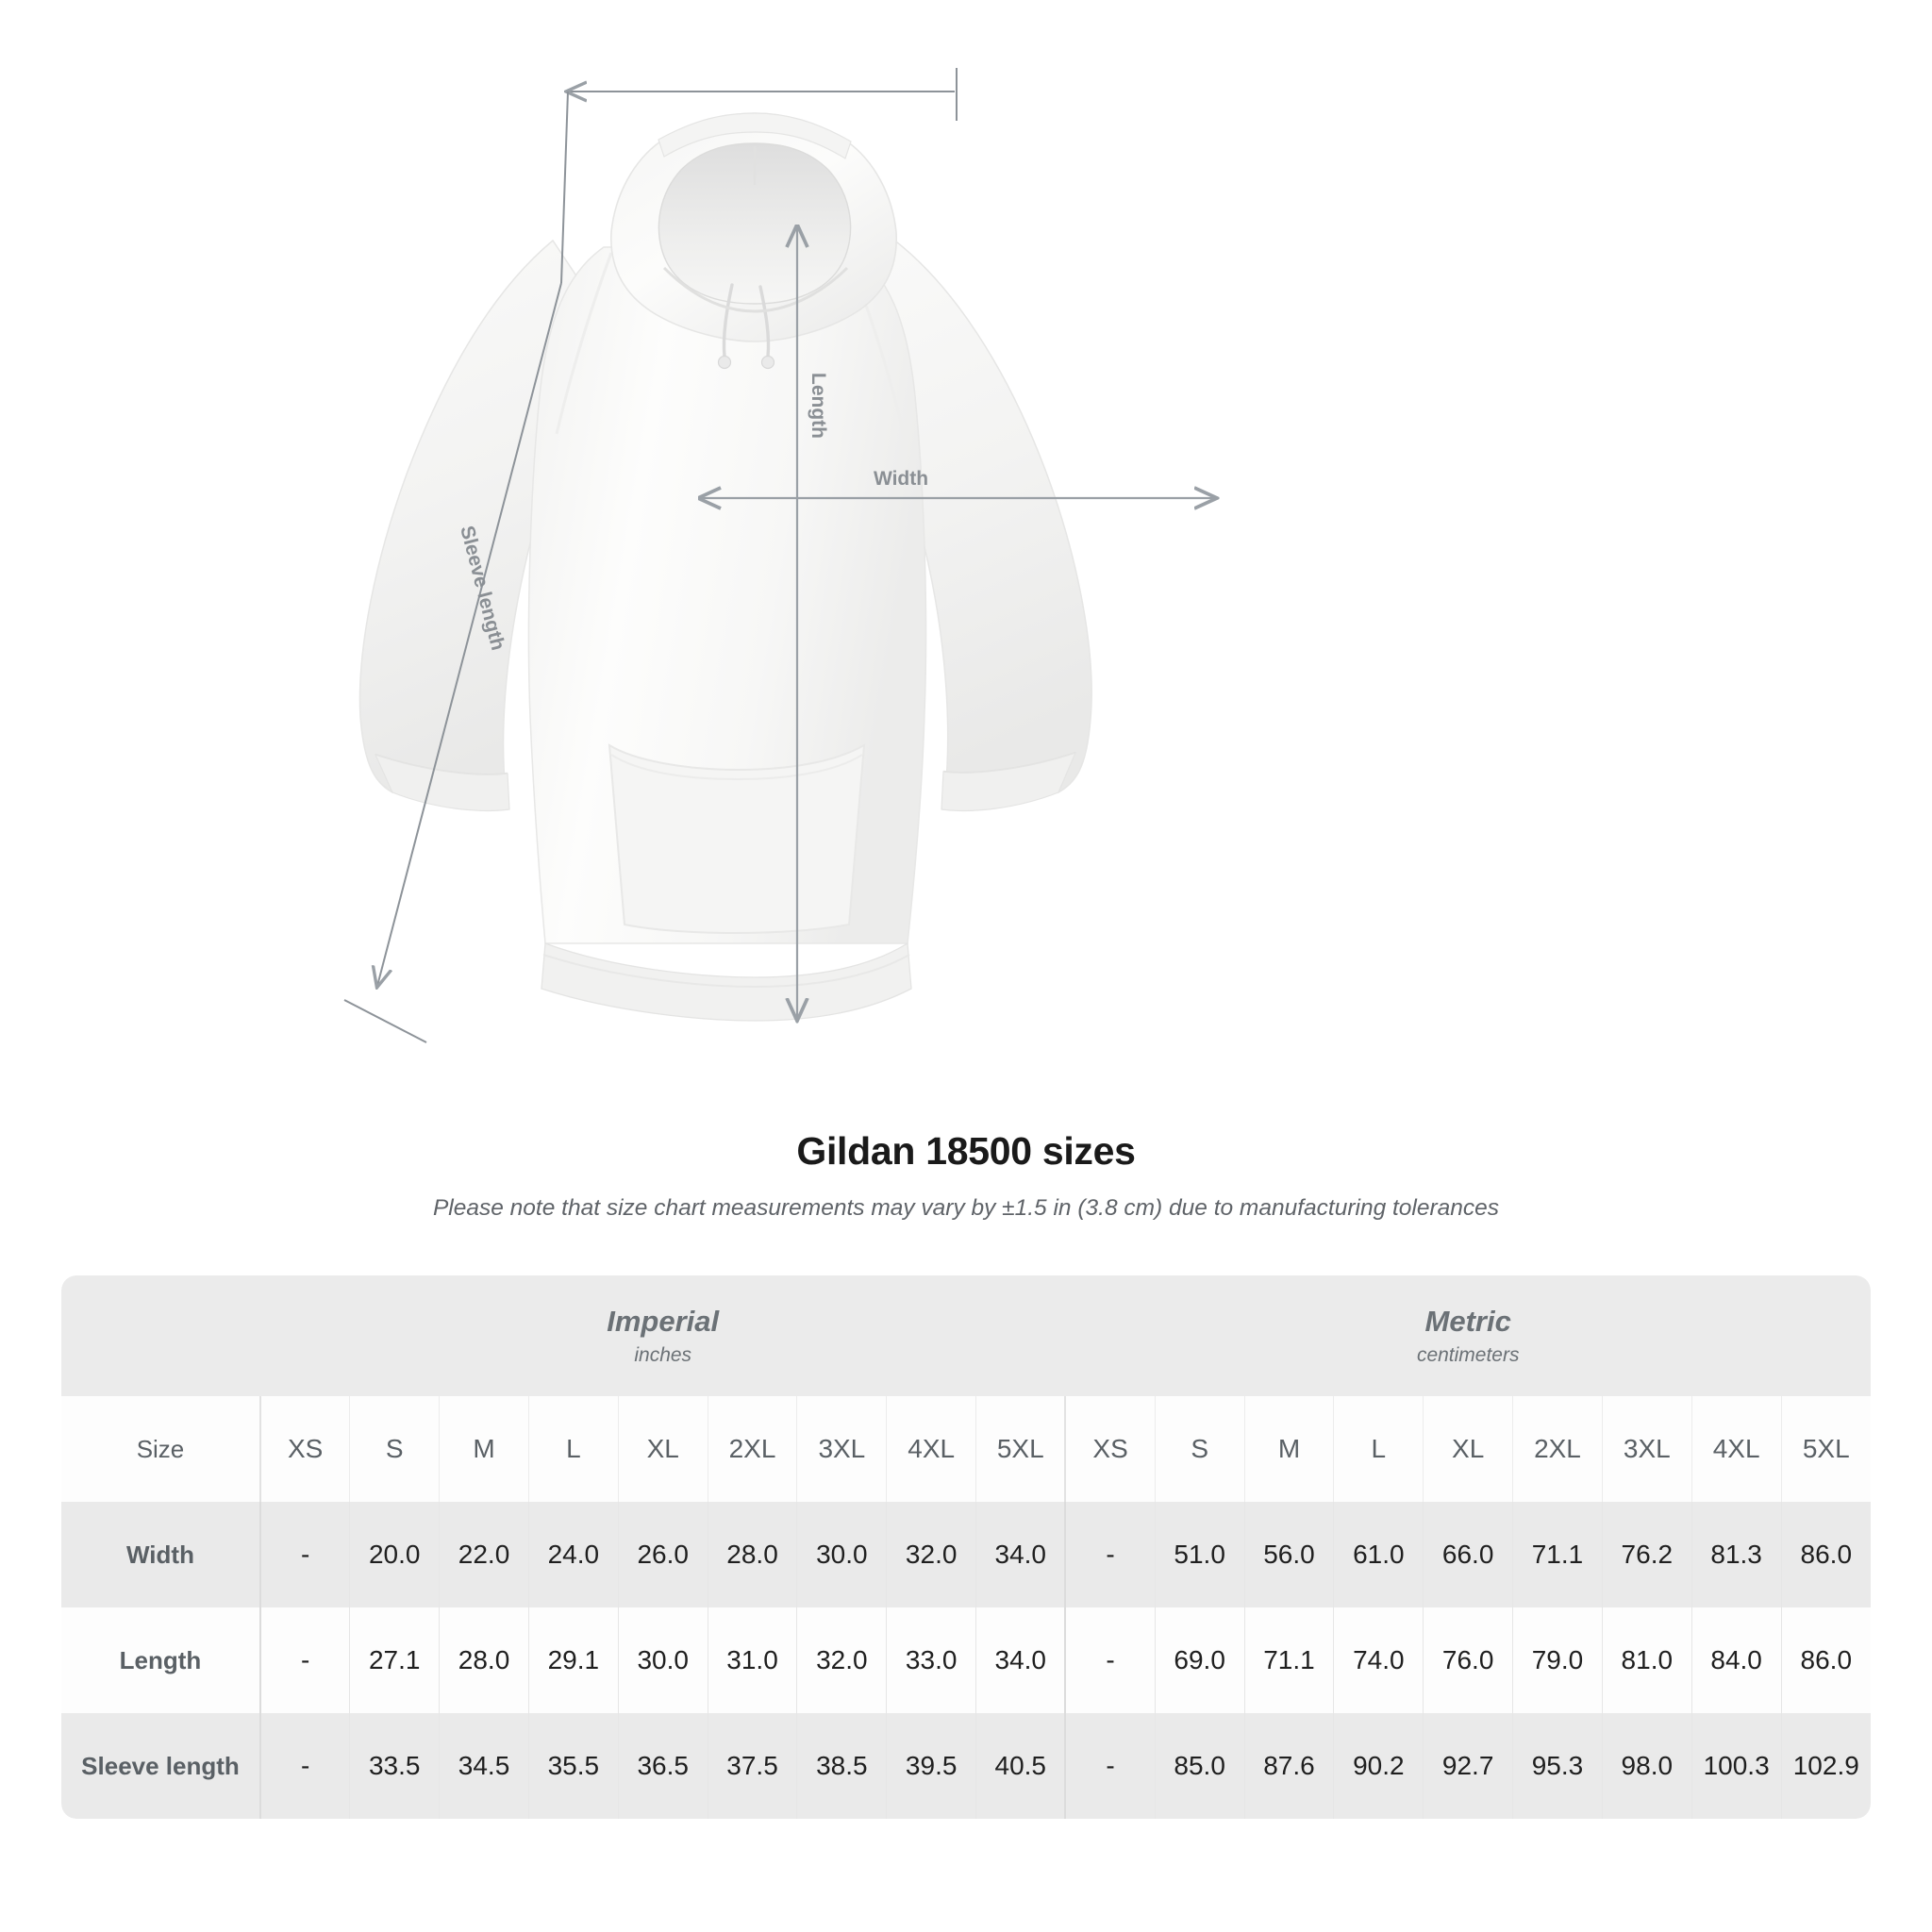 This screenshot has width=1932, height=1932. What do you see at coordinates (1736, 1660) in the screenshot?
I see `cell-length-metric-4xl: 84.0` at bounding box center [1736, 1660].